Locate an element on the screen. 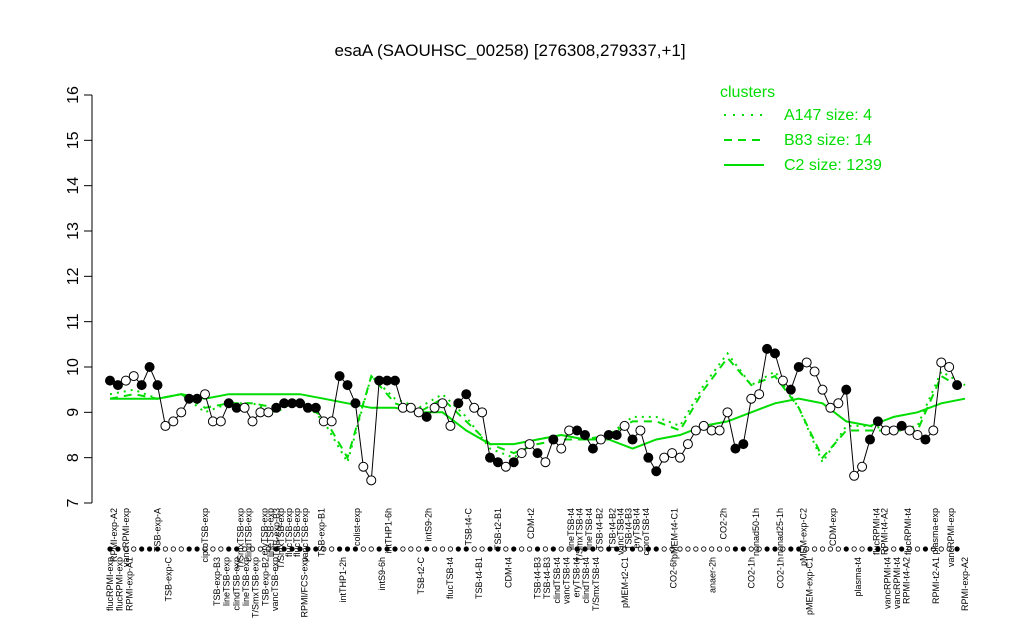 Image resolution: width=1024 pixels, height=640 pixels. x-label-bottom: flucRPMI-exp is located at coordinates (110, 584).